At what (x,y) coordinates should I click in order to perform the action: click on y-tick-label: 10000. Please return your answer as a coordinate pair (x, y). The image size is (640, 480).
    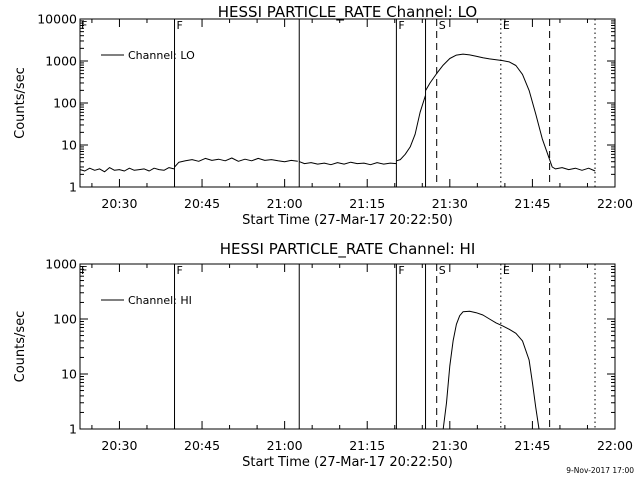
    Looking at the image, I should click on (57, 19).